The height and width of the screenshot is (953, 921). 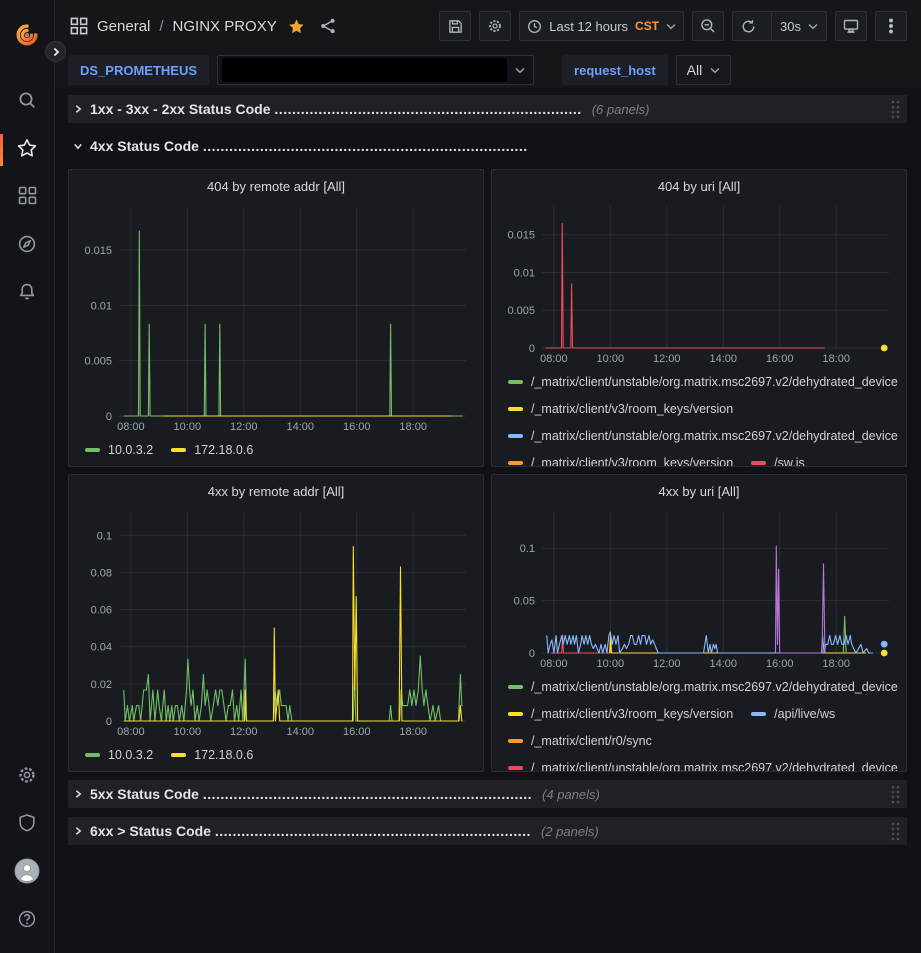 I want to click on clock-icon, so click(x=534, y=26).